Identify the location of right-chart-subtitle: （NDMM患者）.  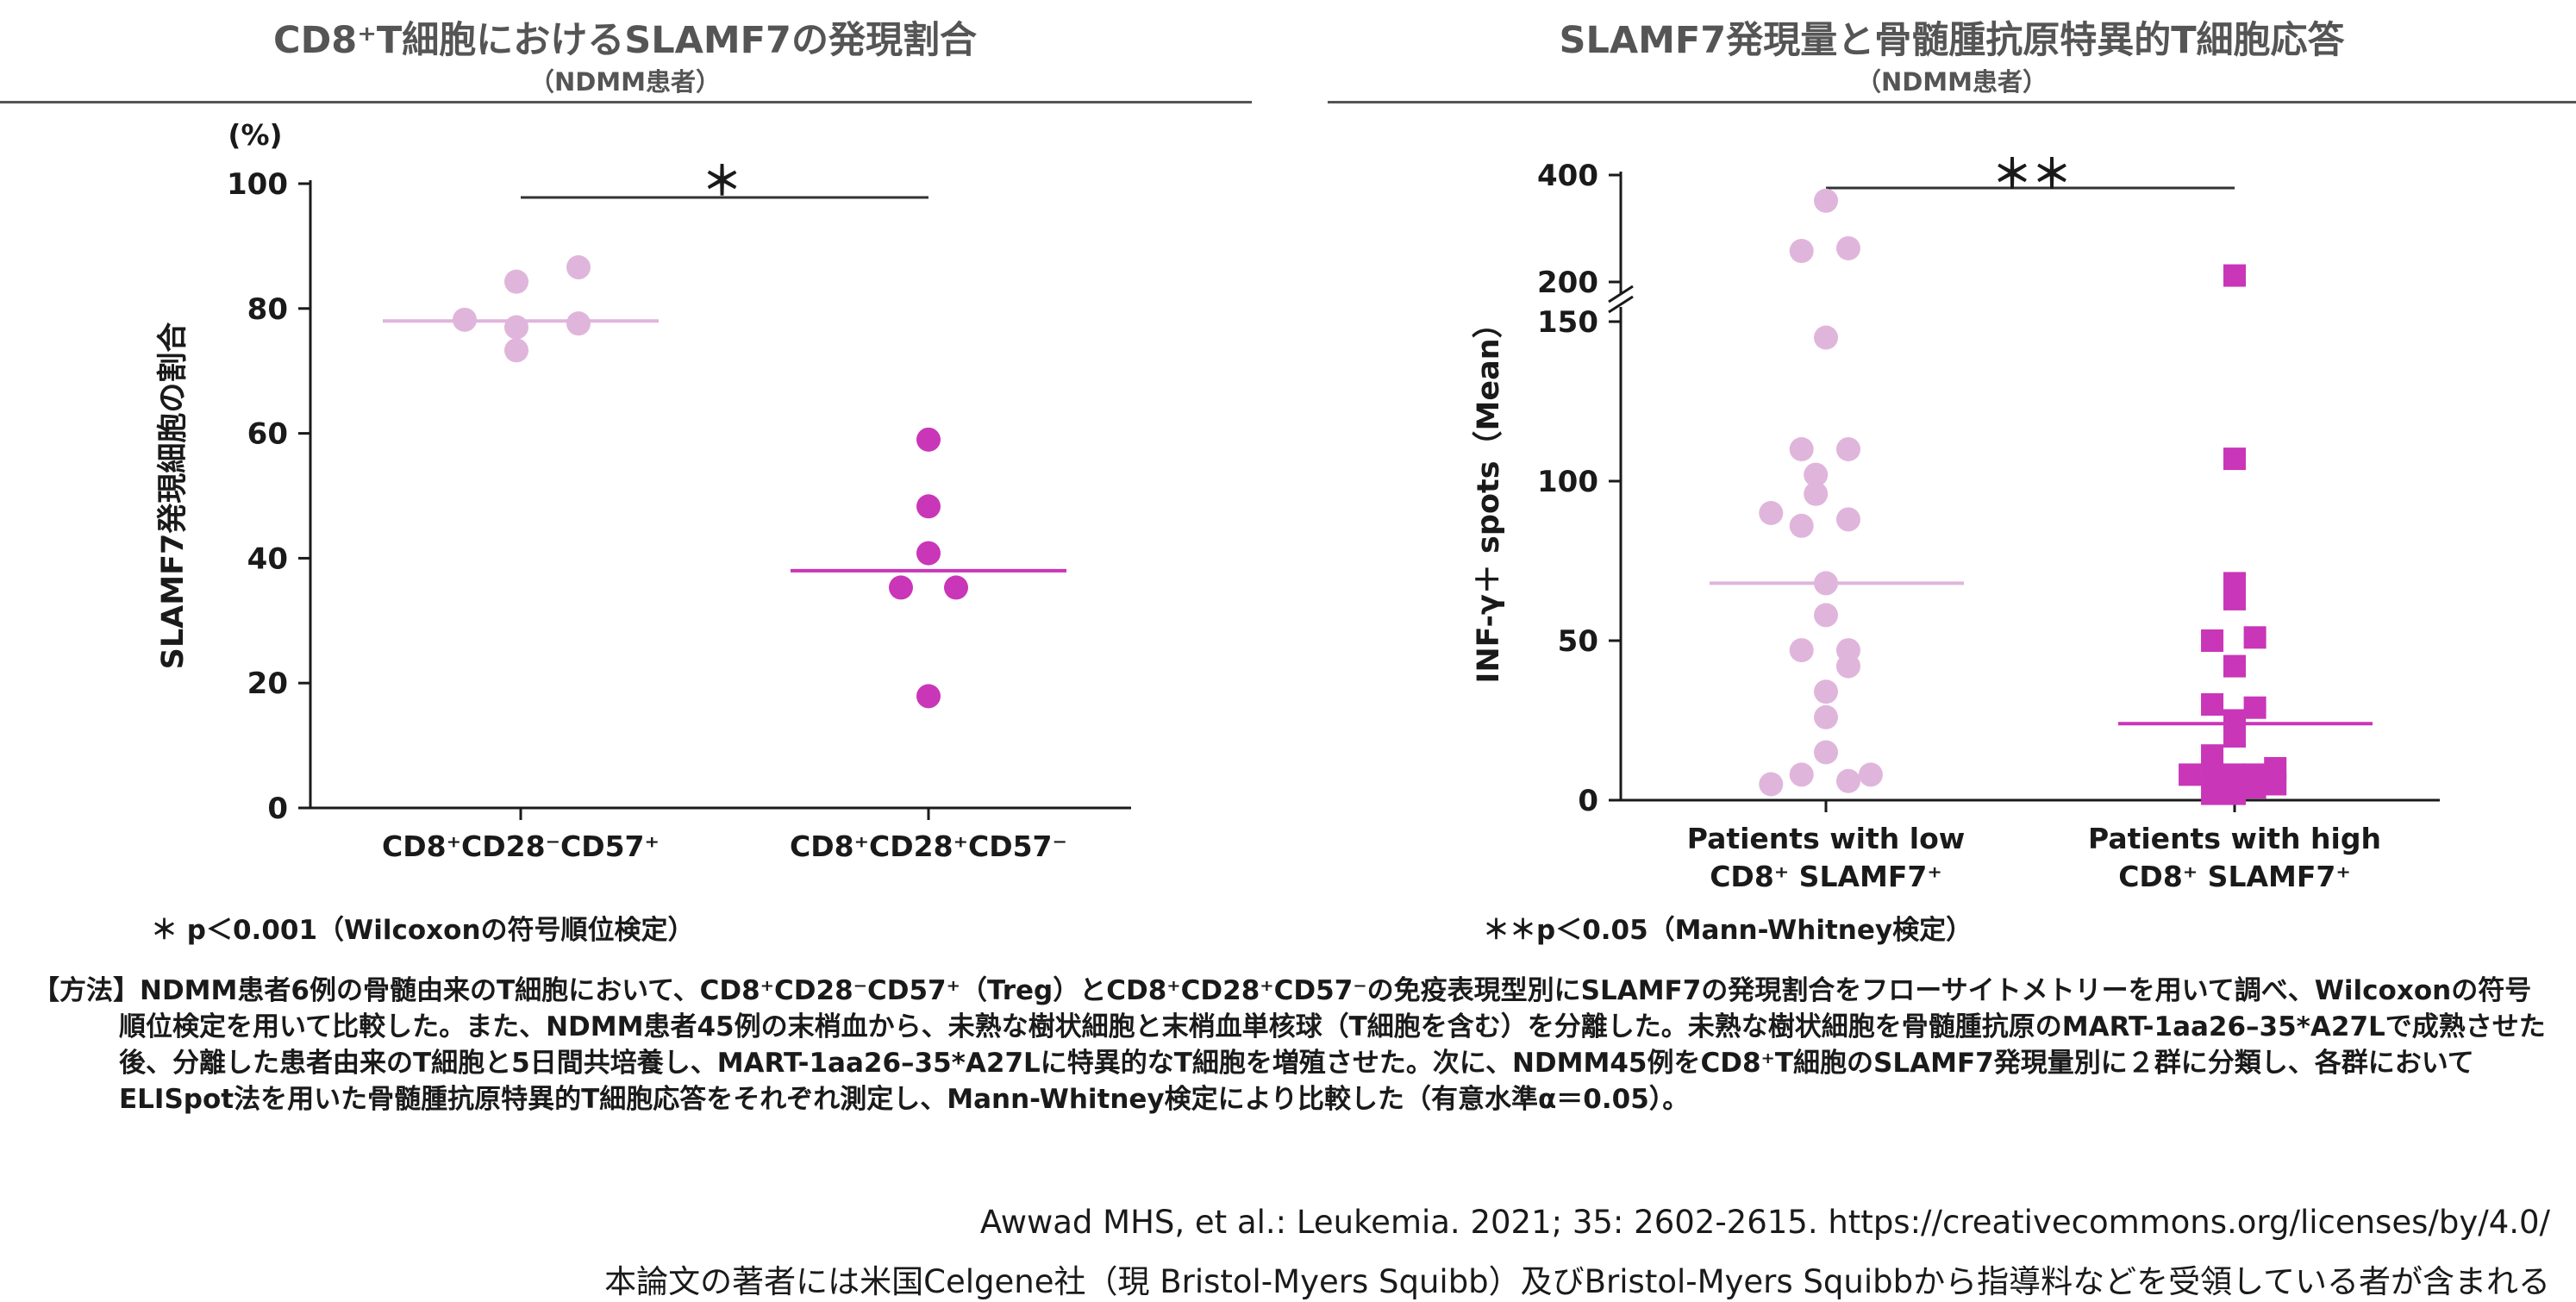
(1952, 82).